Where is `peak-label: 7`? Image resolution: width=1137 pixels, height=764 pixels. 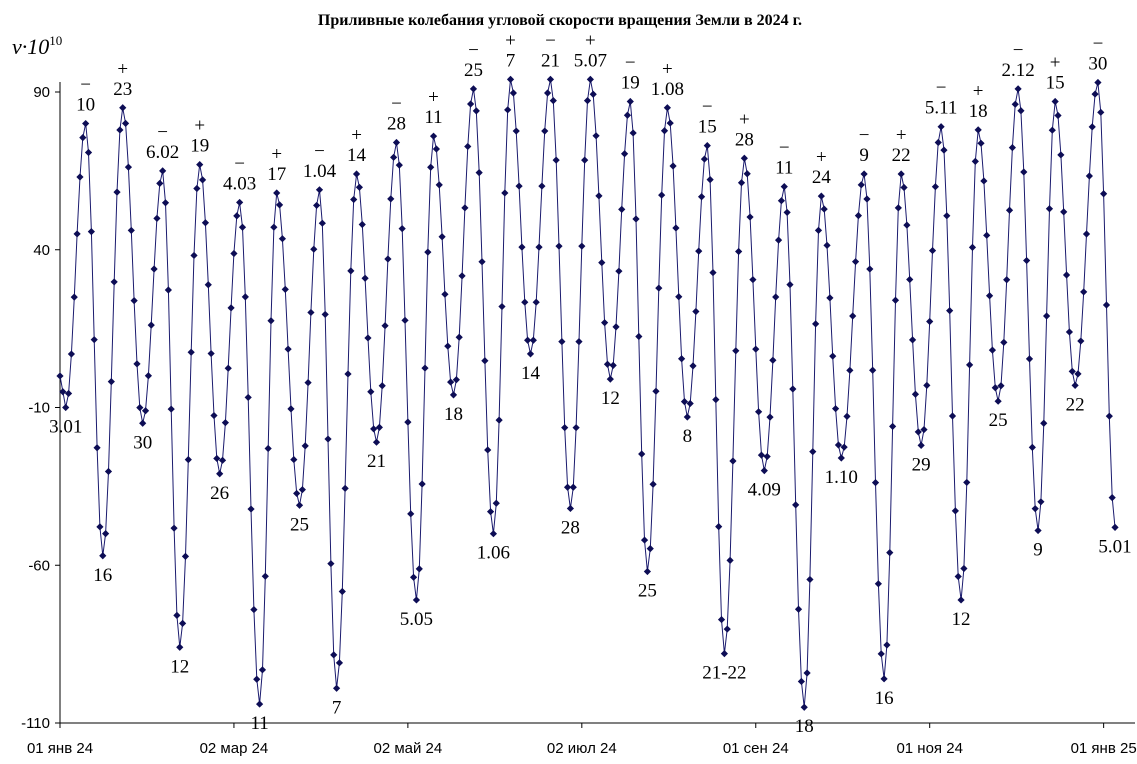
peak-label: 7 is located at coordinates (511, 60).